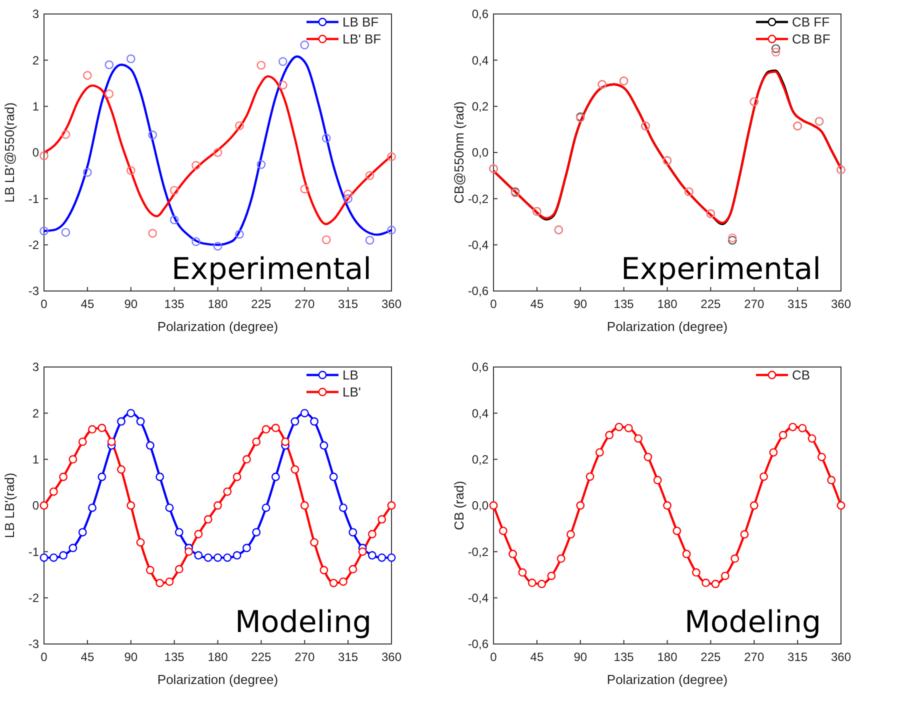 The height and width of the screenshot is (706, 899). I want to click on legend-label: LB' BF, so click(362, 39).